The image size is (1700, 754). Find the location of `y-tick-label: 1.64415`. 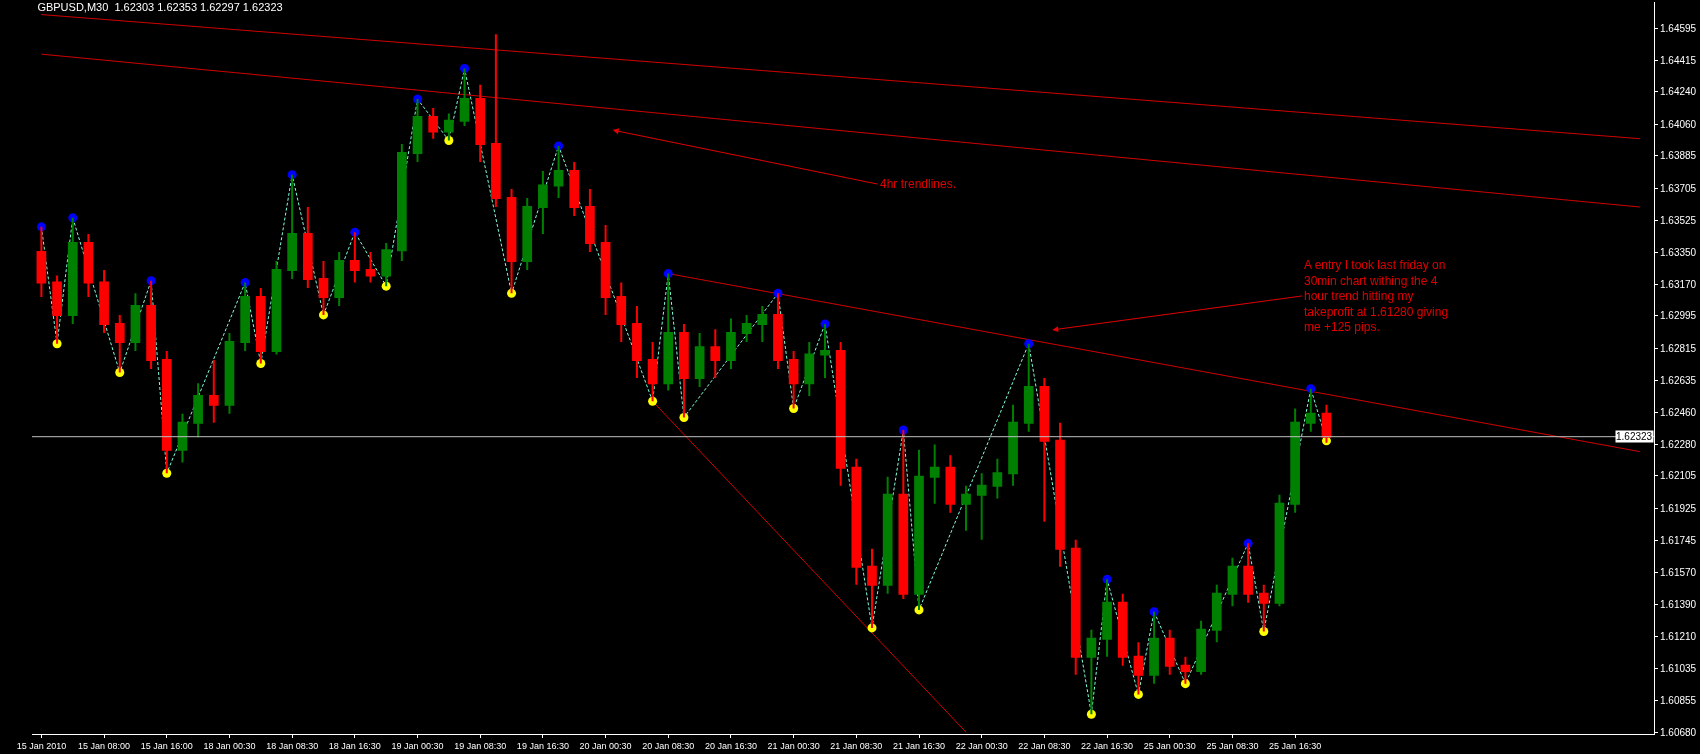

y-tick-label: 1.64415 is located at coordinates (1678, 60).